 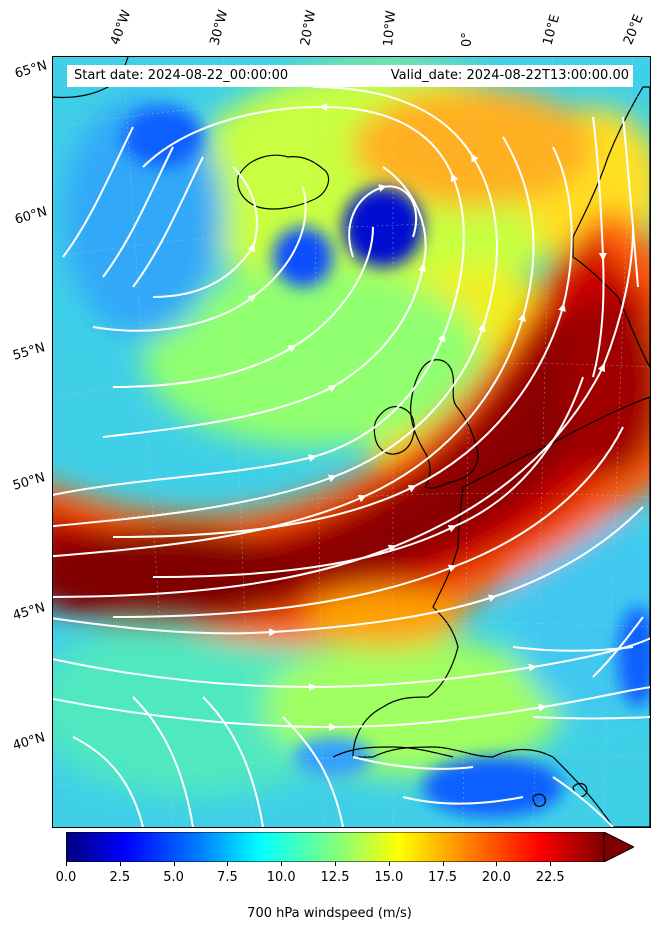 I want to click on lon-label-10e: 10°E, so click(x=552, y=30).